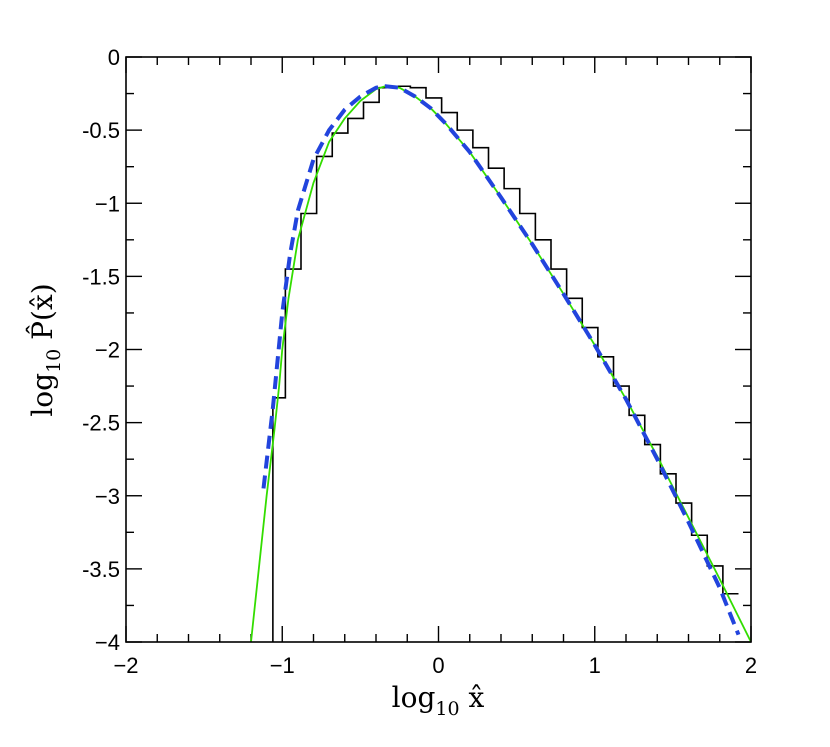 The height and width of the screenshot is (747, 830). I want to click on y-tick-label: -3.5, so click(101, 569).